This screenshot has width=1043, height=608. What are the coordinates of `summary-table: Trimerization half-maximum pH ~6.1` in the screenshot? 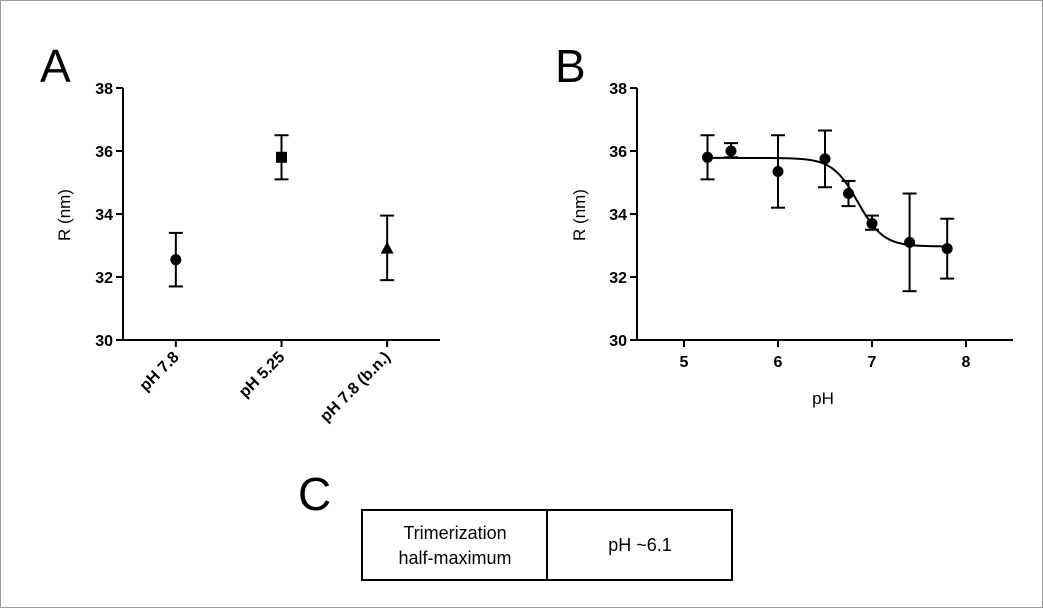 It's located at (547, 545).